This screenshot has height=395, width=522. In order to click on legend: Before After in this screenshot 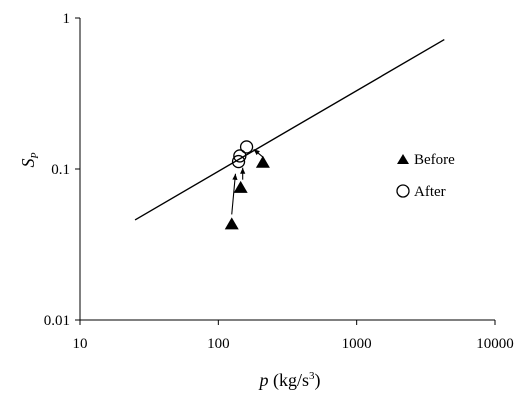, I will do `click(425, 176)`.